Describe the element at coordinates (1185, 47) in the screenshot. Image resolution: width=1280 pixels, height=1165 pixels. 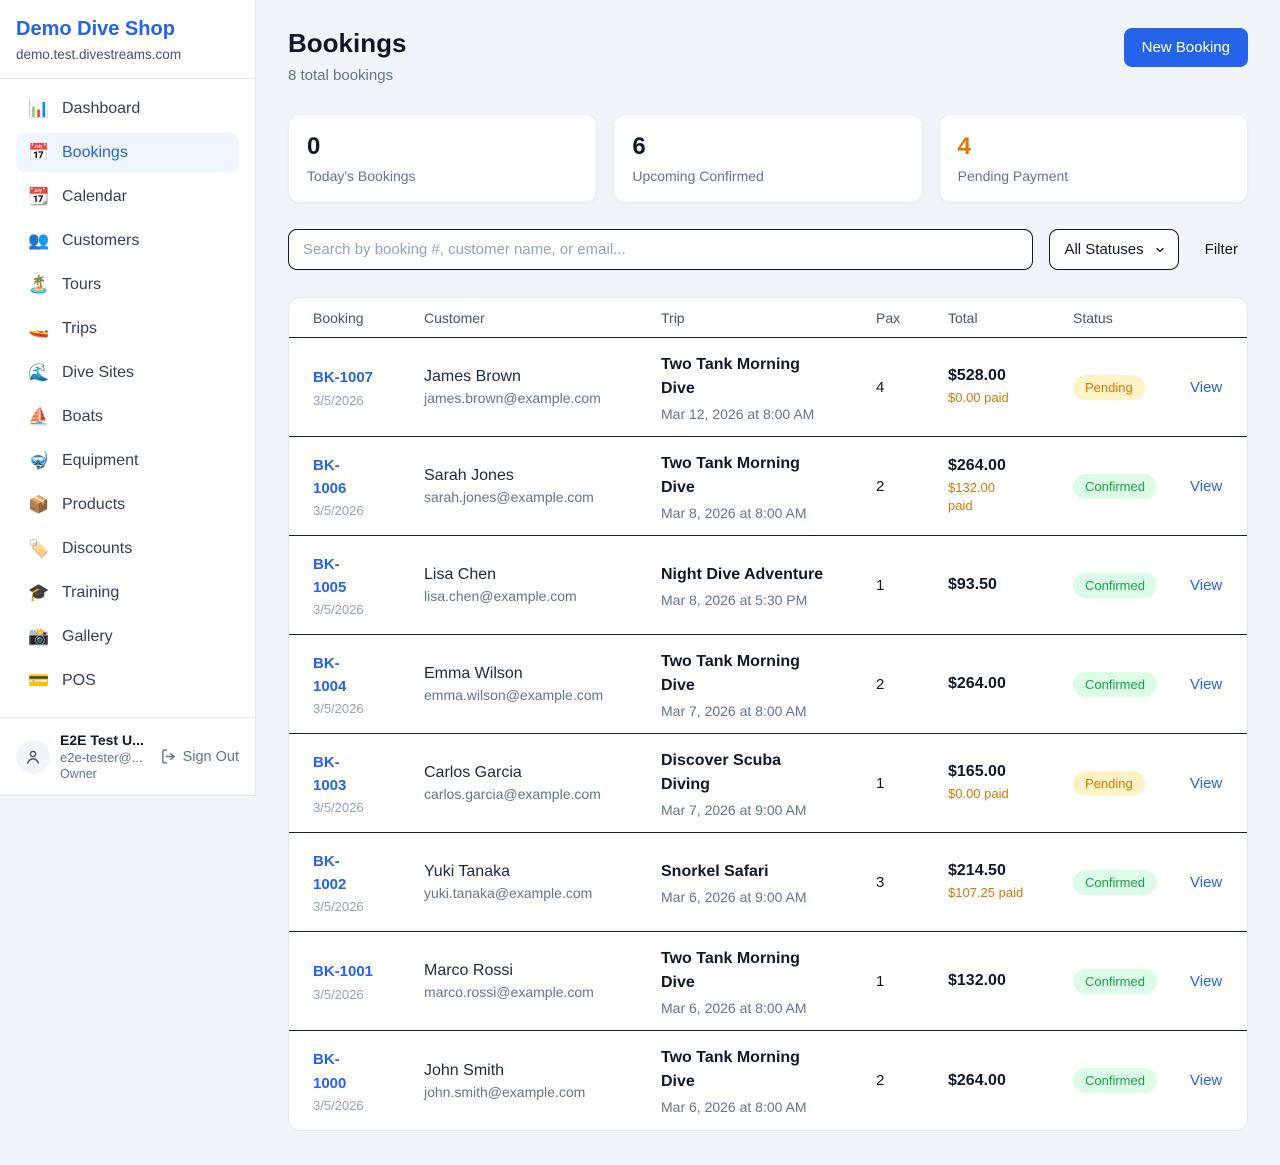
I see `new-booking-button: New Booking` at that location.